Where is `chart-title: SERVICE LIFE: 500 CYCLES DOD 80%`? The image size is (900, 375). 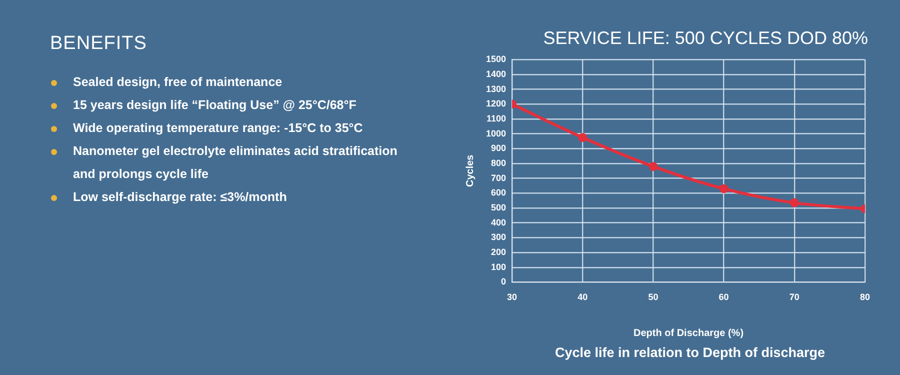 chart-title: SERVICE LIFE: 500 CYCLES DOD 80% is located at coordinates (705, 38).